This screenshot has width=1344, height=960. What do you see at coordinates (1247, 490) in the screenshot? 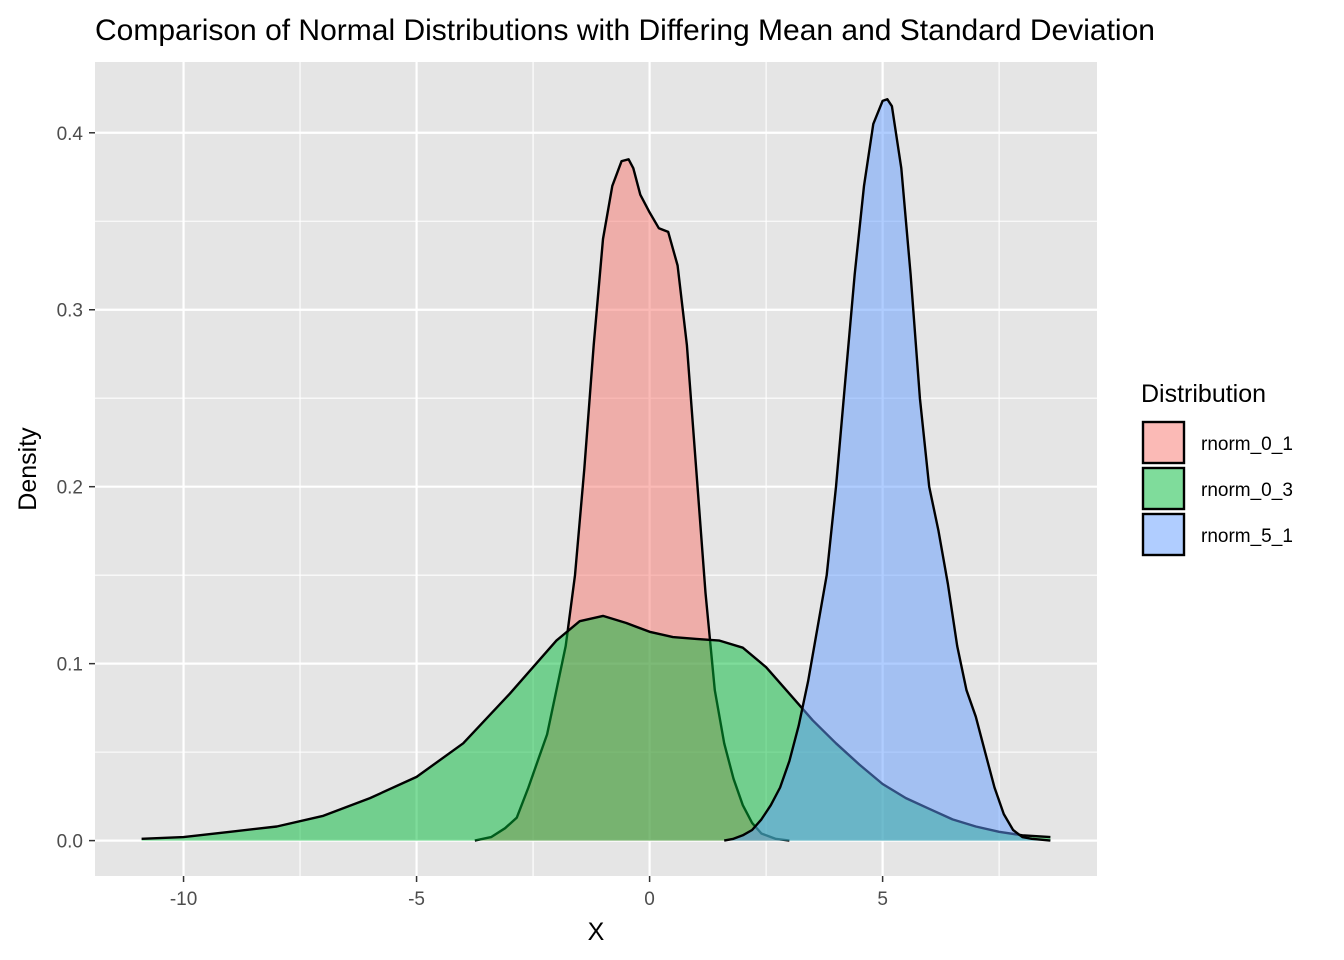
I see `legend-label-rnorm_0_3: rnorm_0_3` at bounding box center [1247, 490].